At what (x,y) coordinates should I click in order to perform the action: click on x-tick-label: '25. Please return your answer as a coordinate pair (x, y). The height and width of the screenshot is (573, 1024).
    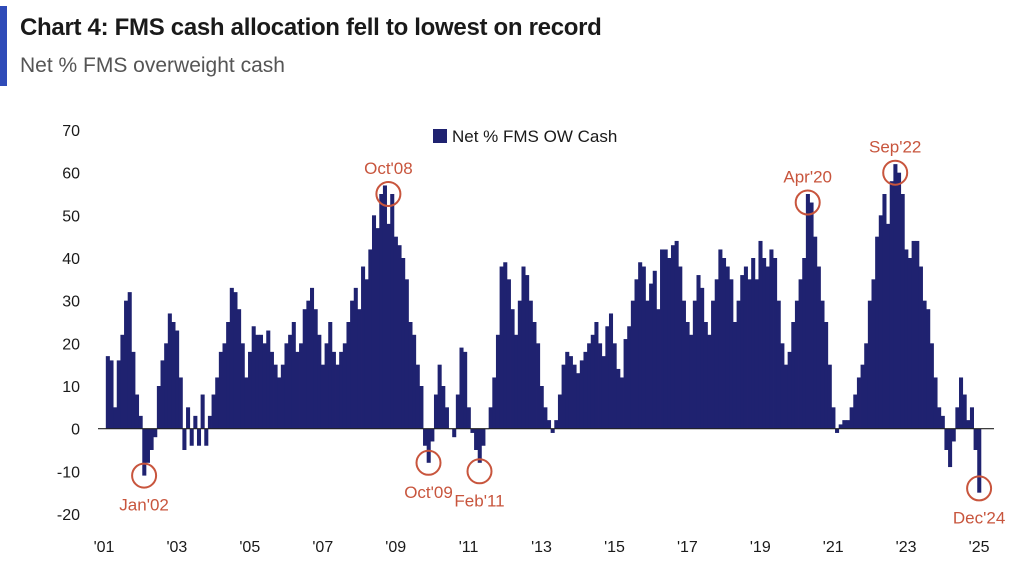
    Looking at the image, I should click on (979, 547).